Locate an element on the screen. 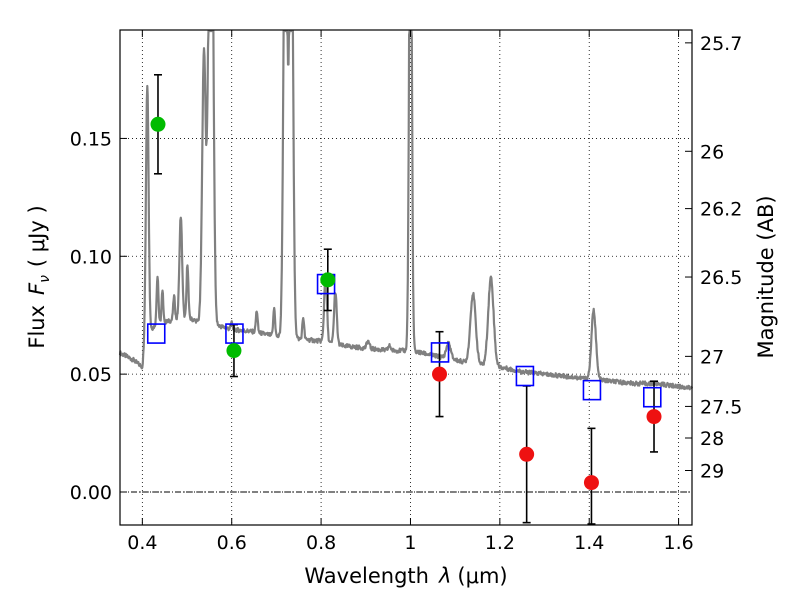 The height and width of the screenshot is (600, 800). y2-tick-label: 25.7 is located at coordinates (721, 44).